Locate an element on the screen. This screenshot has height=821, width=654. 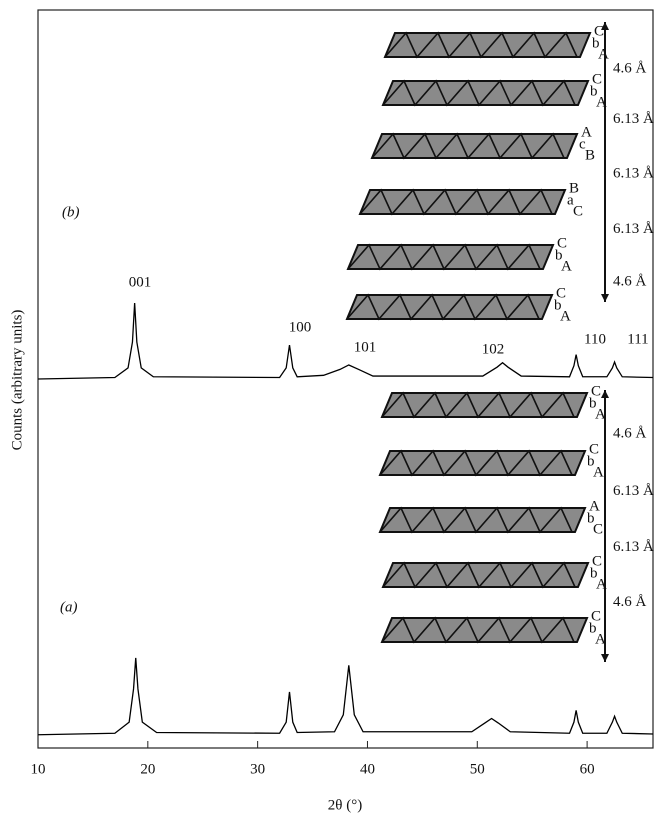
peak-label: 101 is located at coordinates (365, 347).